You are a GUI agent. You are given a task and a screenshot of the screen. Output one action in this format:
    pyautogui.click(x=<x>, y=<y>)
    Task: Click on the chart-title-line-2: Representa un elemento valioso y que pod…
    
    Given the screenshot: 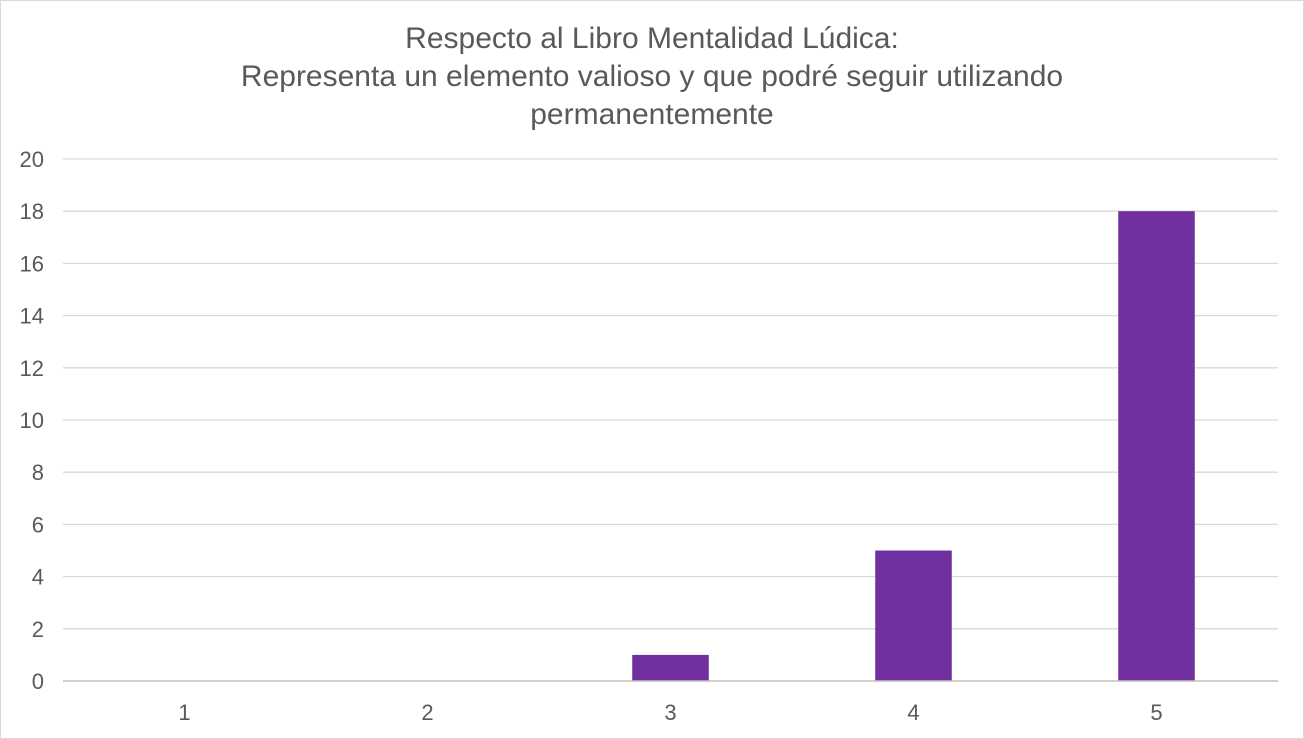 What is the action you would take?
    pyautogui.click(x=652, y=76)
    